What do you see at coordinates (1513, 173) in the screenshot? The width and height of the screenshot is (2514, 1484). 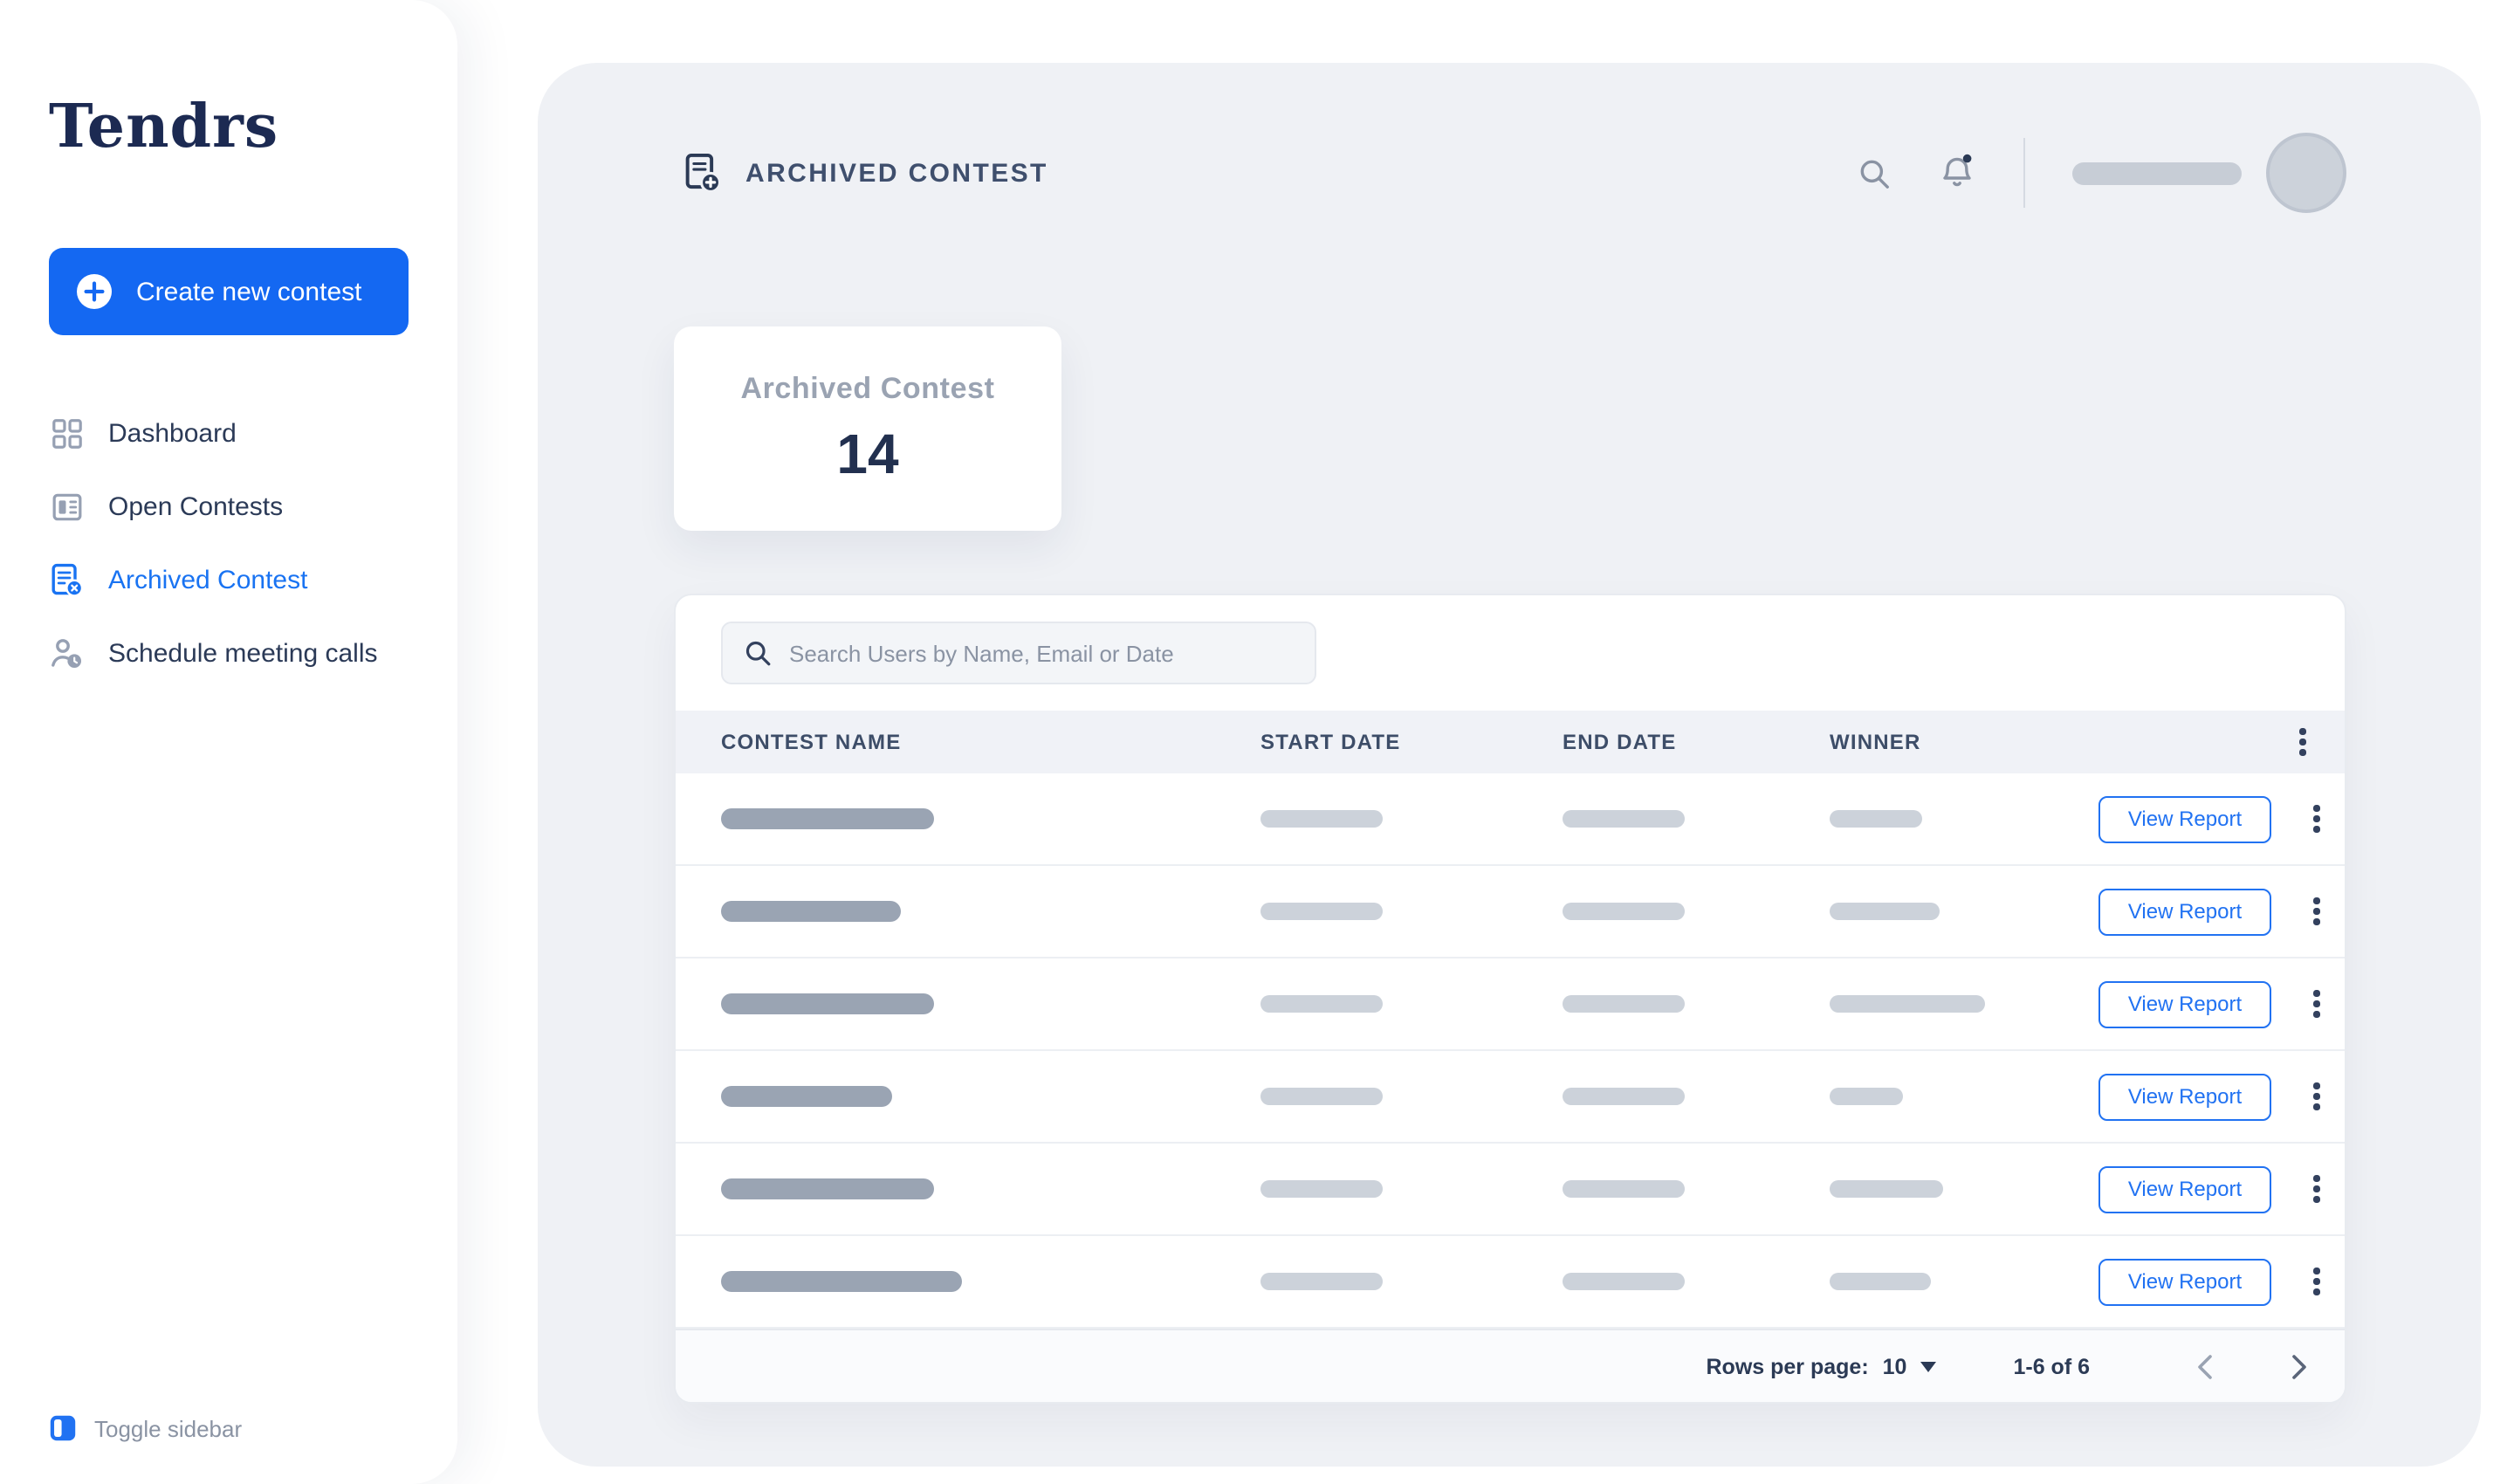 I see `page-header: ARCHIVED CONTEST` at bounding box center [1513, 173].